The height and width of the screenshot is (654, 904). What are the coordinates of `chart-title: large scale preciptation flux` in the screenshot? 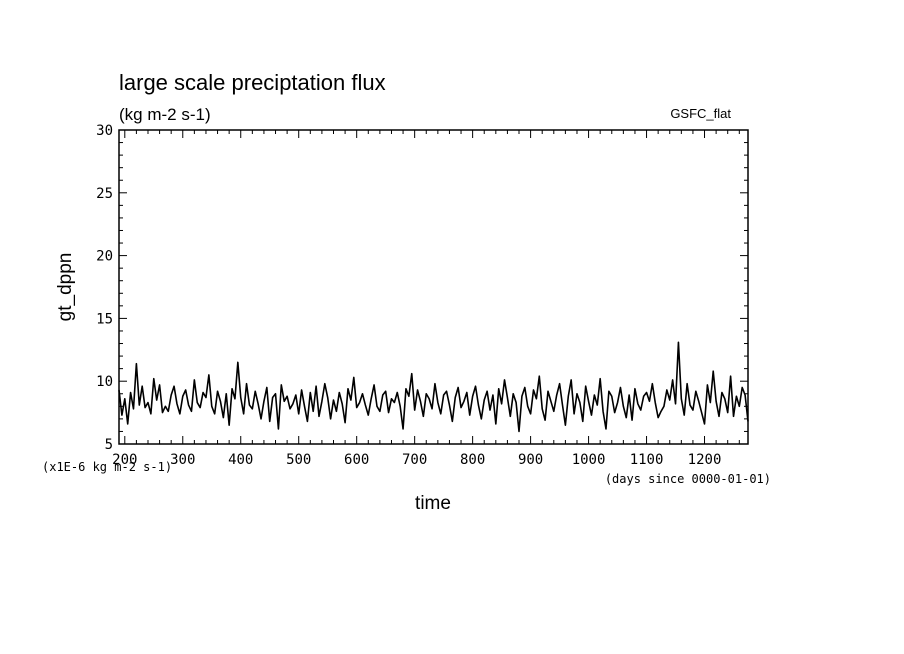 It's located at (252, 82).